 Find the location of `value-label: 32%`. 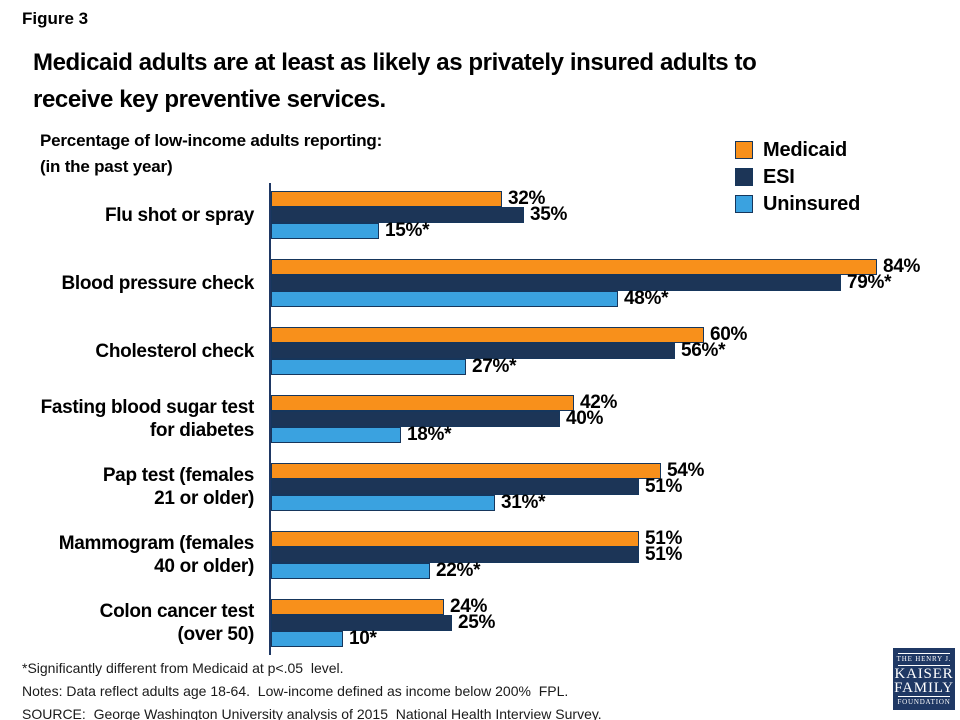

value-label: 32% is located at coordinates (527, 198).